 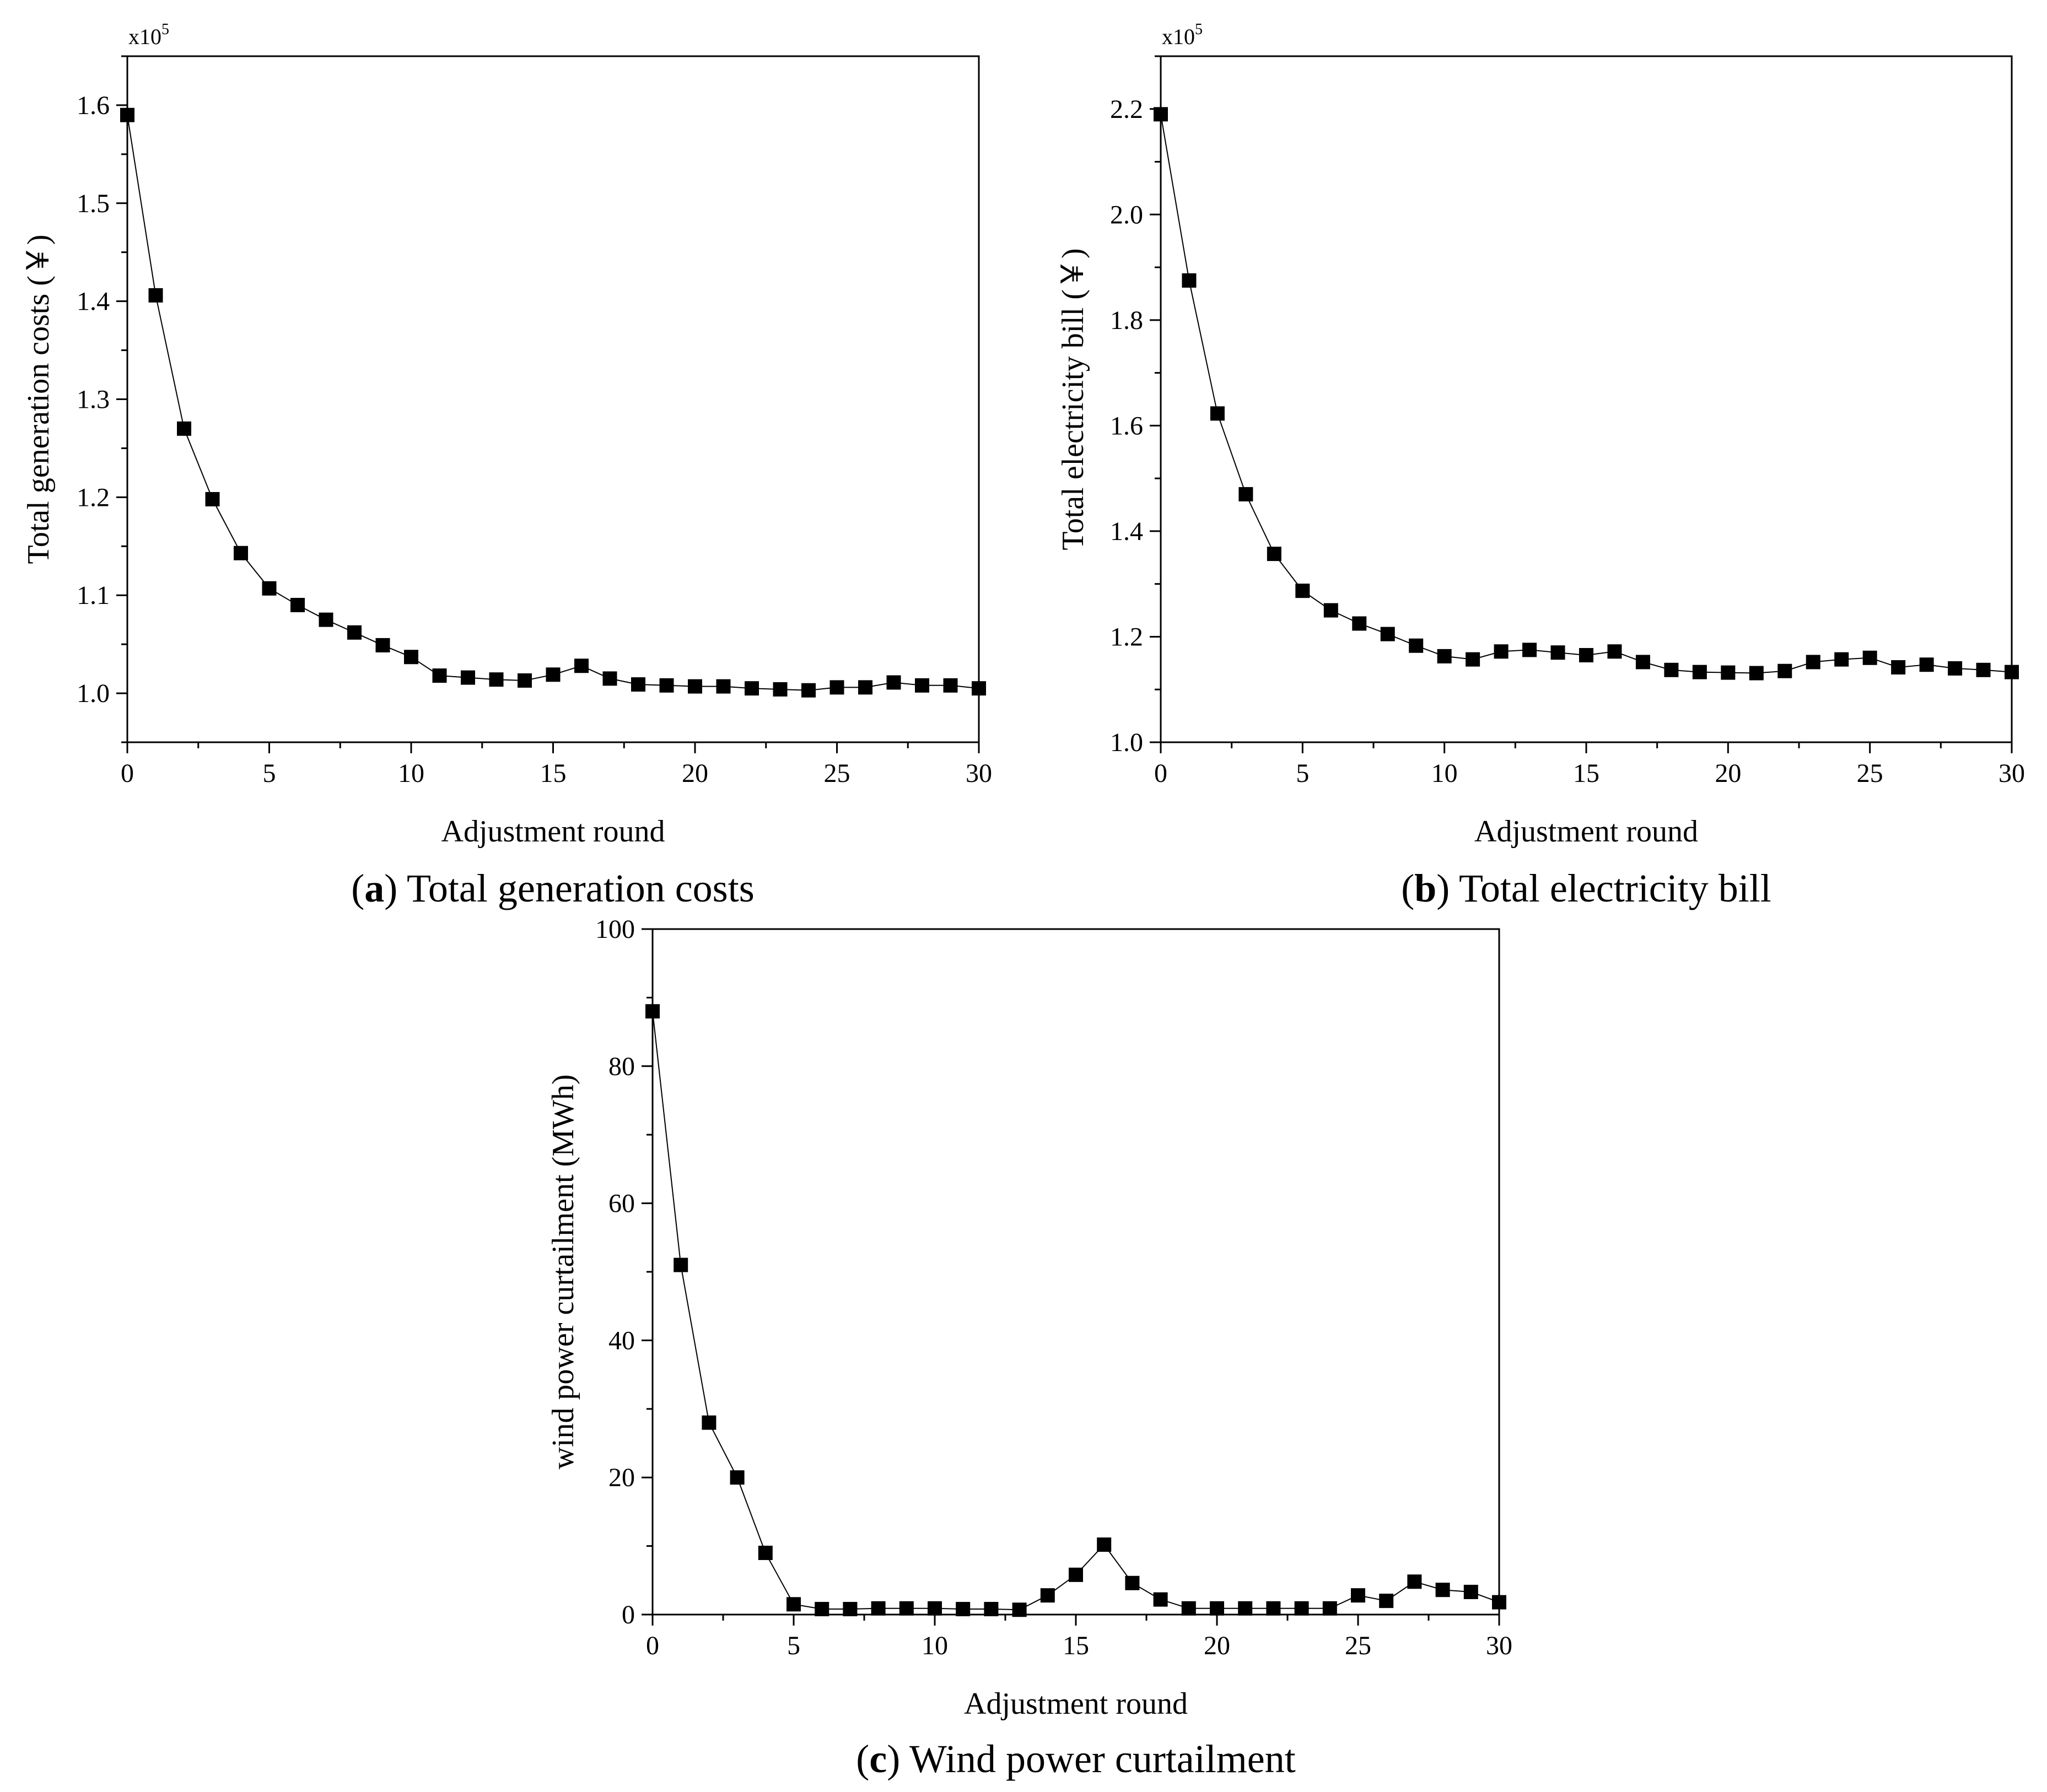 What do you see at coordinates (1126, 320) in the screenshot?
I see `y-tick-label: 1.8` at bounding box center [1126, 320].